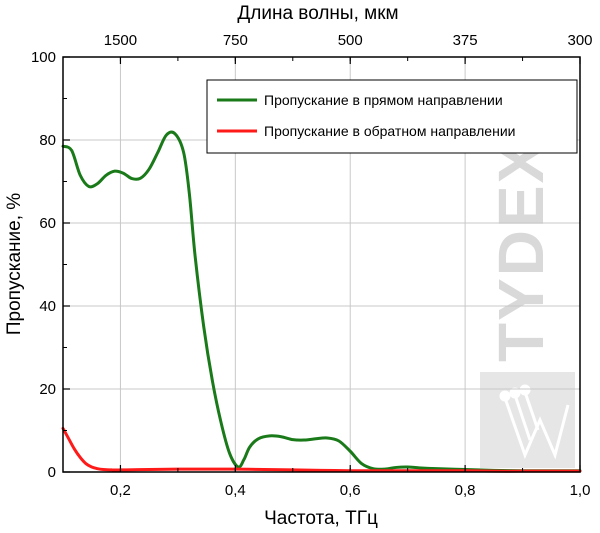 The image size is (600, 533). What do you see at coordinates (350, 40) in the screenshot?
I see `top-tick-label: 500` at bounding box center [350, 40].